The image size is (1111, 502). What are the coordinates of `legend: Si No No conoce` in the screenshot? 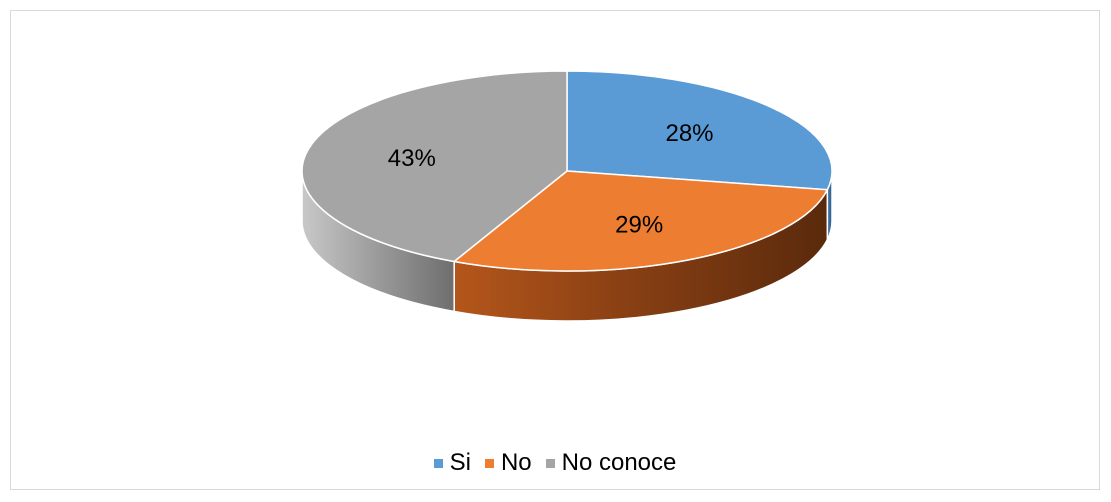 It's located at (555, 463).